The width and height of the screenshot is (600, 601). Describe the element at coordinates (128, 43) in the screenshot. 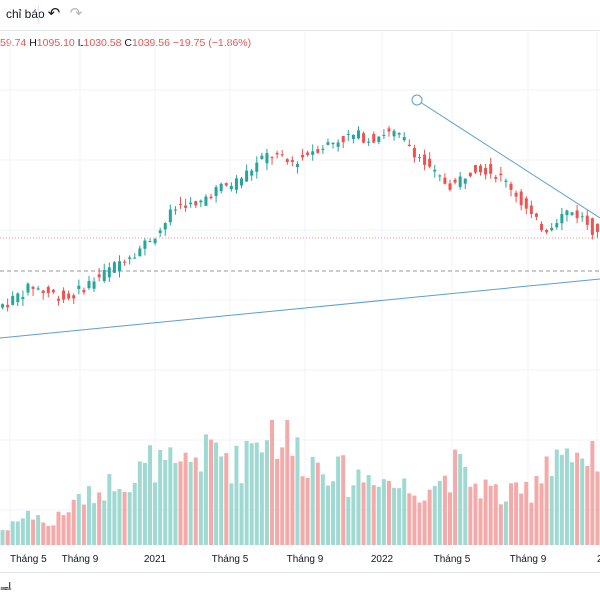

I see `ohlc-close-label: C` at that location.